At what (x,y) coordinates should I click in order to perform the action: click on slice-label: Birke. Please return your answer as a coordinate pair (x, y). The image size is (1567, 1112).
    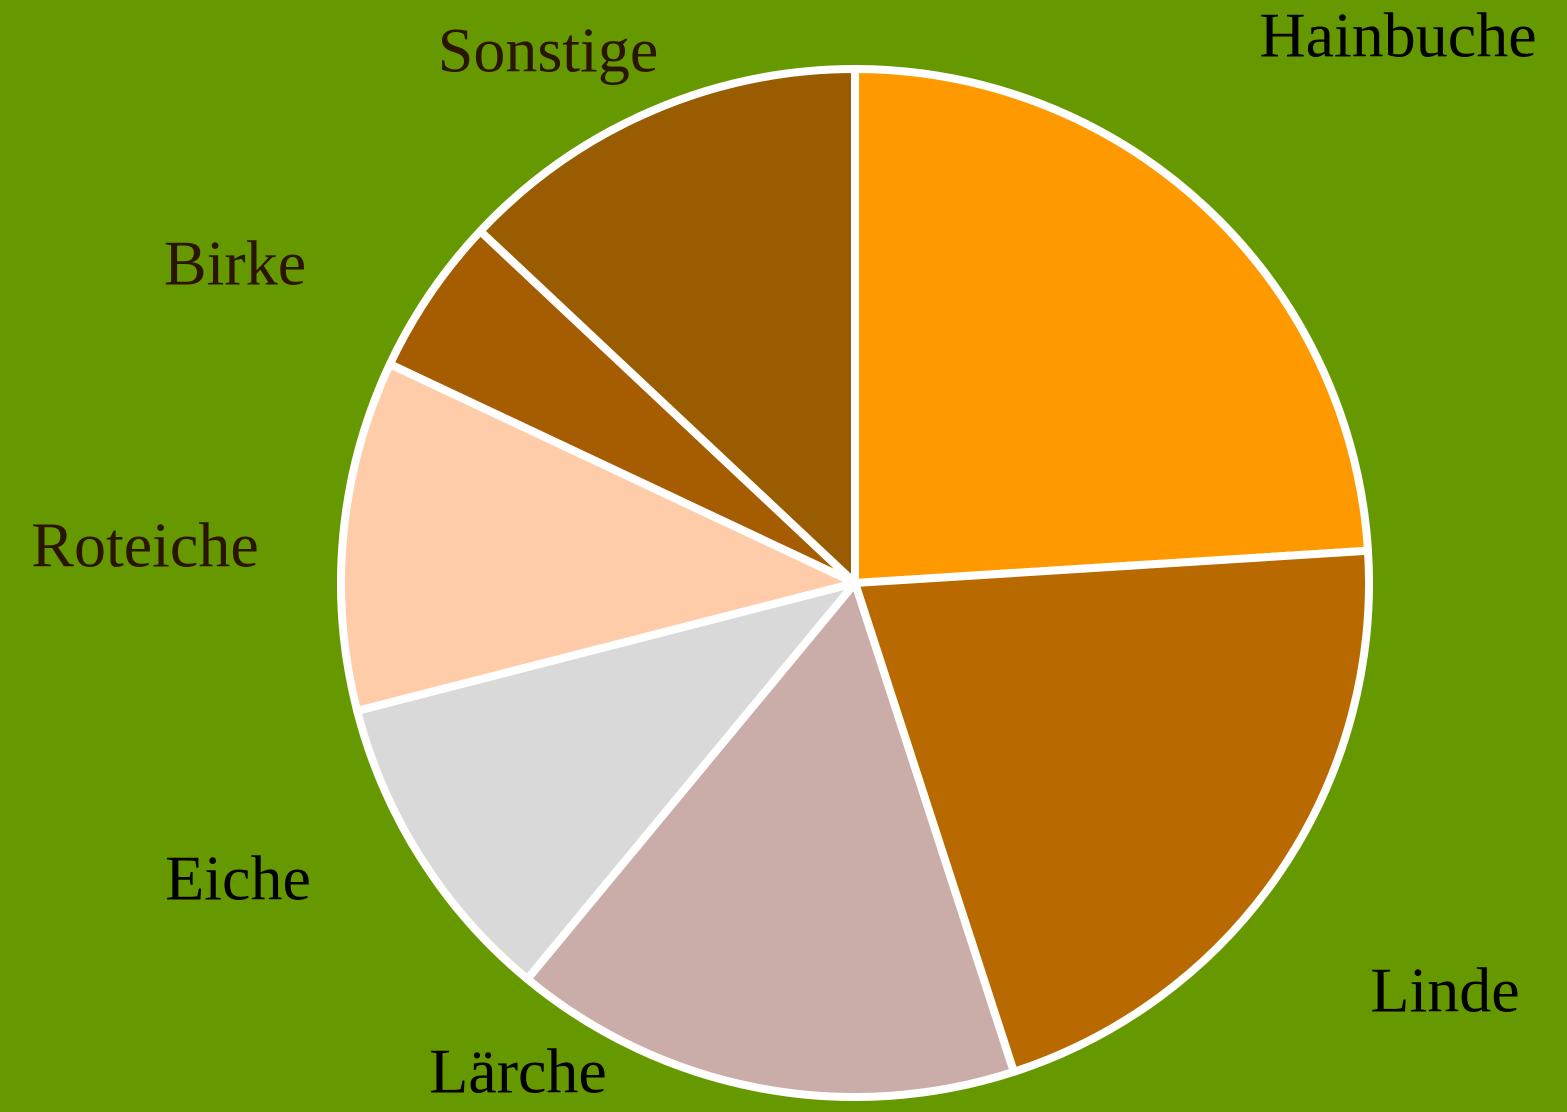
    Looking at the image, I should click on (235, 263).